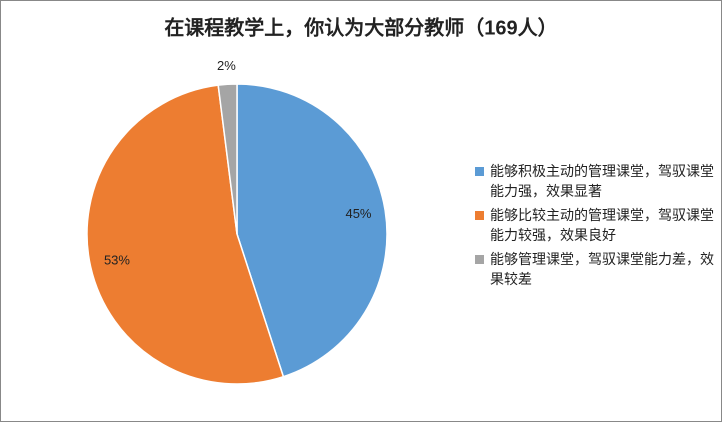 This screenshot has height=422, width=722. What do you see at coordinates (358, 213) in the screenshot?
I see `data-label: 45%` at bounding box center [358, 213].